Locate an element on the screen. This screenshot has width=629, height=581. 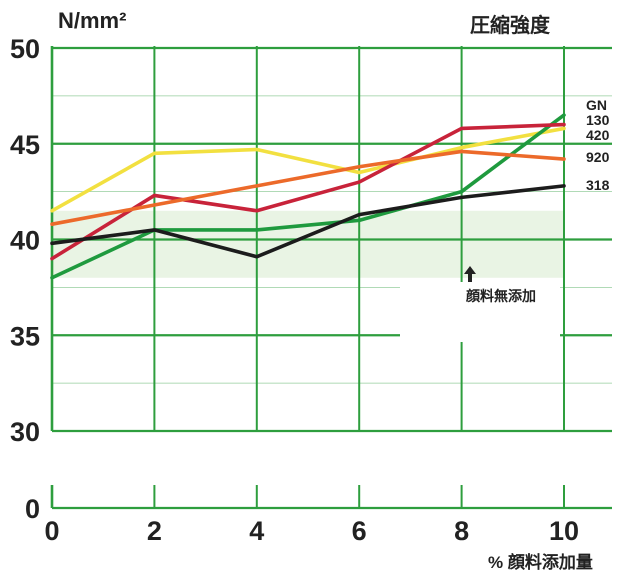
y-tick-label: 35 is located at coordinates (25, 336).